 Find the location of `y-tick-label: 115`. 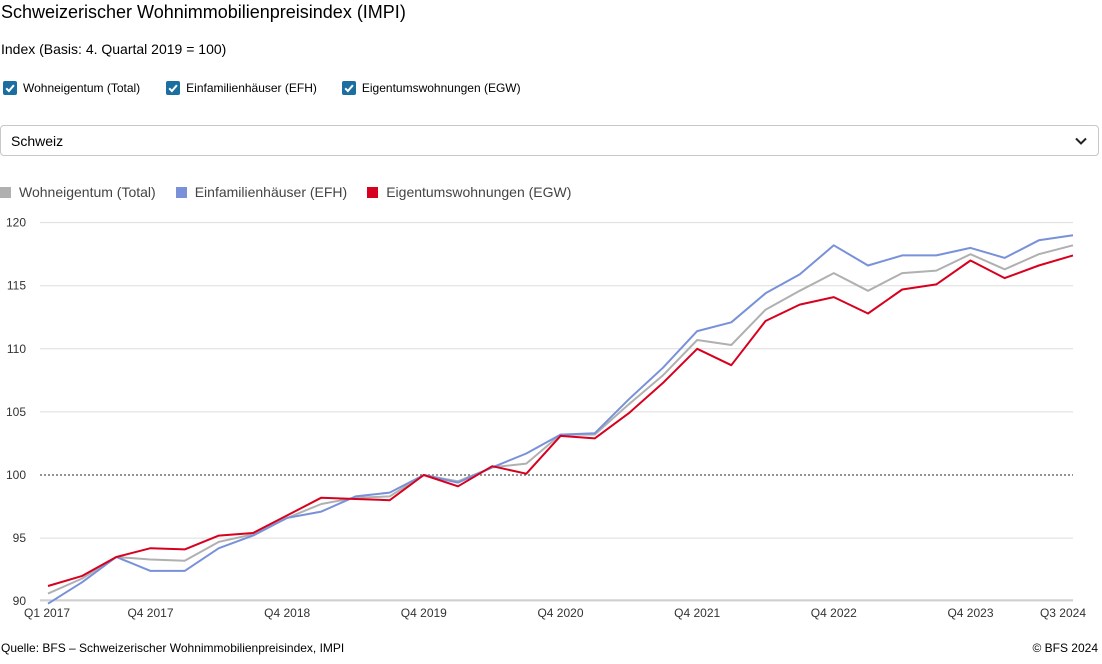

y-tick-label: 115 is located at coordinates (16, 286).